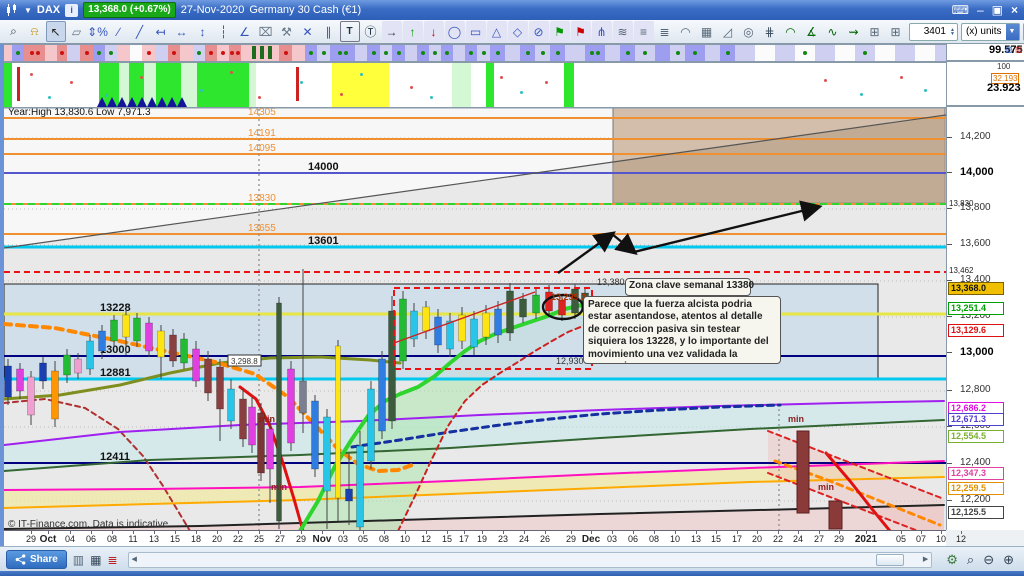  Describe the element at coordinates (1023, 31) in the screenshot. I see `timeframe-select: Daily ▼` at that location.